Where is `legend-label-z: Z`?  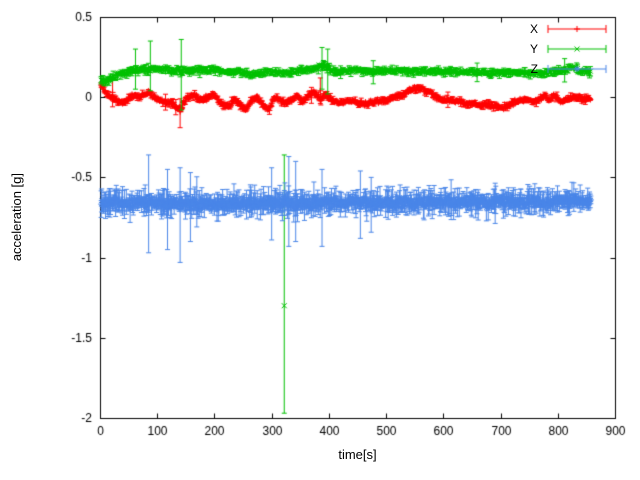 legend-label-z: Z is located at coordinates (534, 69).